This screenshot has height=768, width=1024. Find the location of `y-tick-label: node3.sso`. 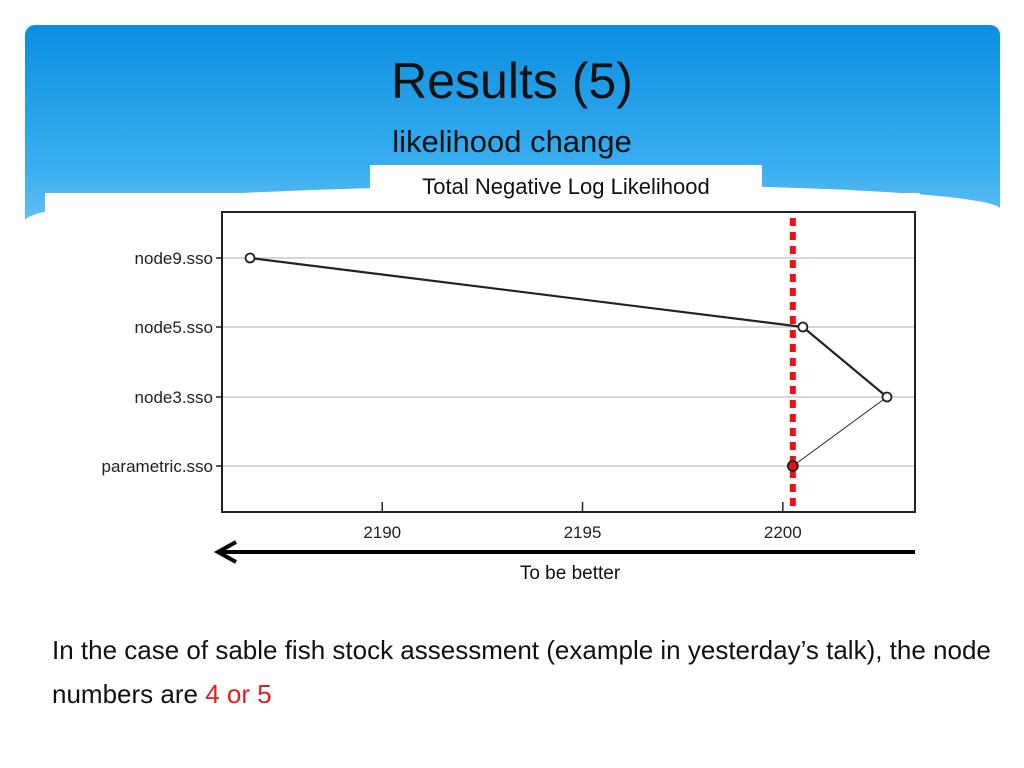

y-tick-label: node3.sso is located at coordinates (174, 397).